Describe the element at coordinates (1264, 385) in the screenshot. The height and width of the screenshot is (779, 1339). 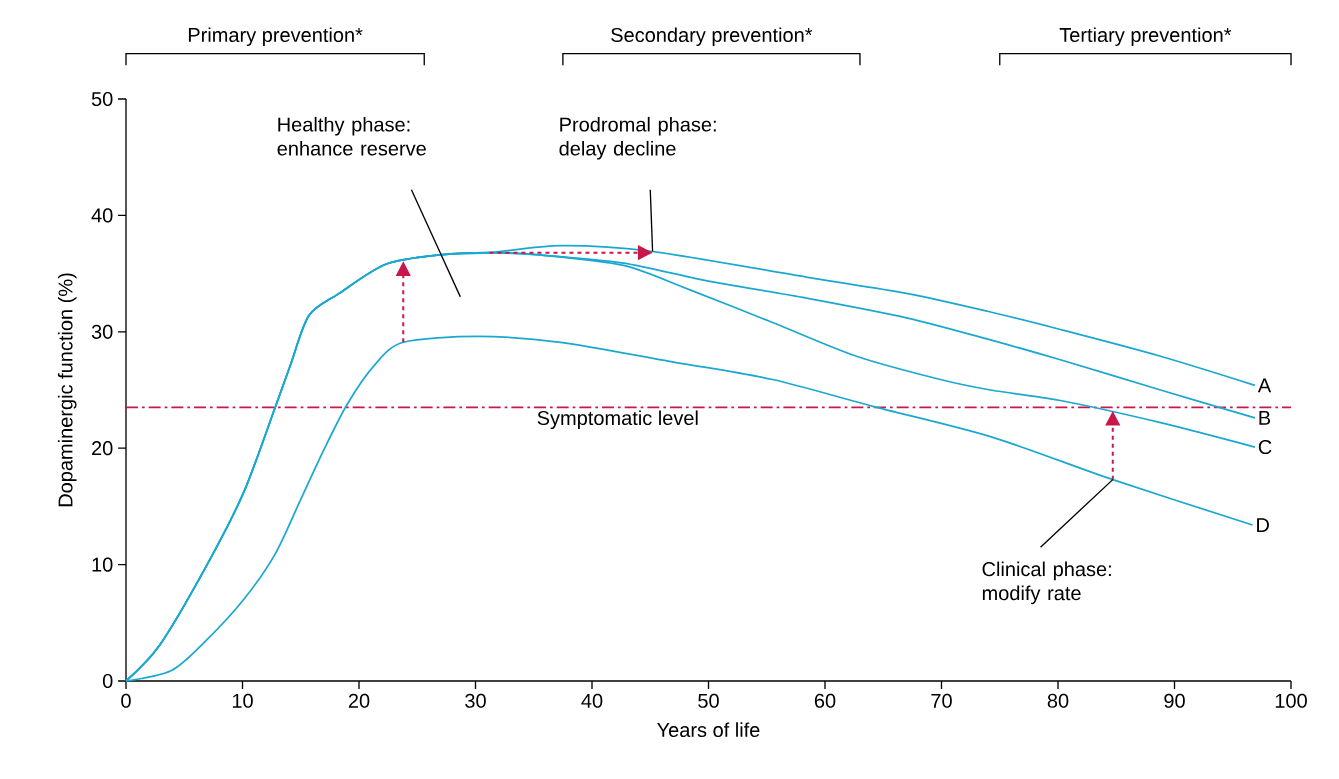
I see `series-label: A` at that location.